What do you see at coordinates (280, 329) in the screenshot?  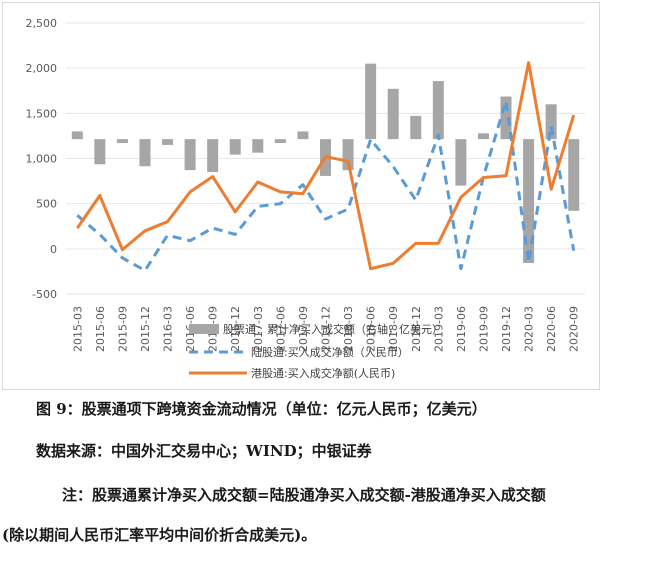 I see `x-tick-label: 2017-06` at bounding box center [280, 329].